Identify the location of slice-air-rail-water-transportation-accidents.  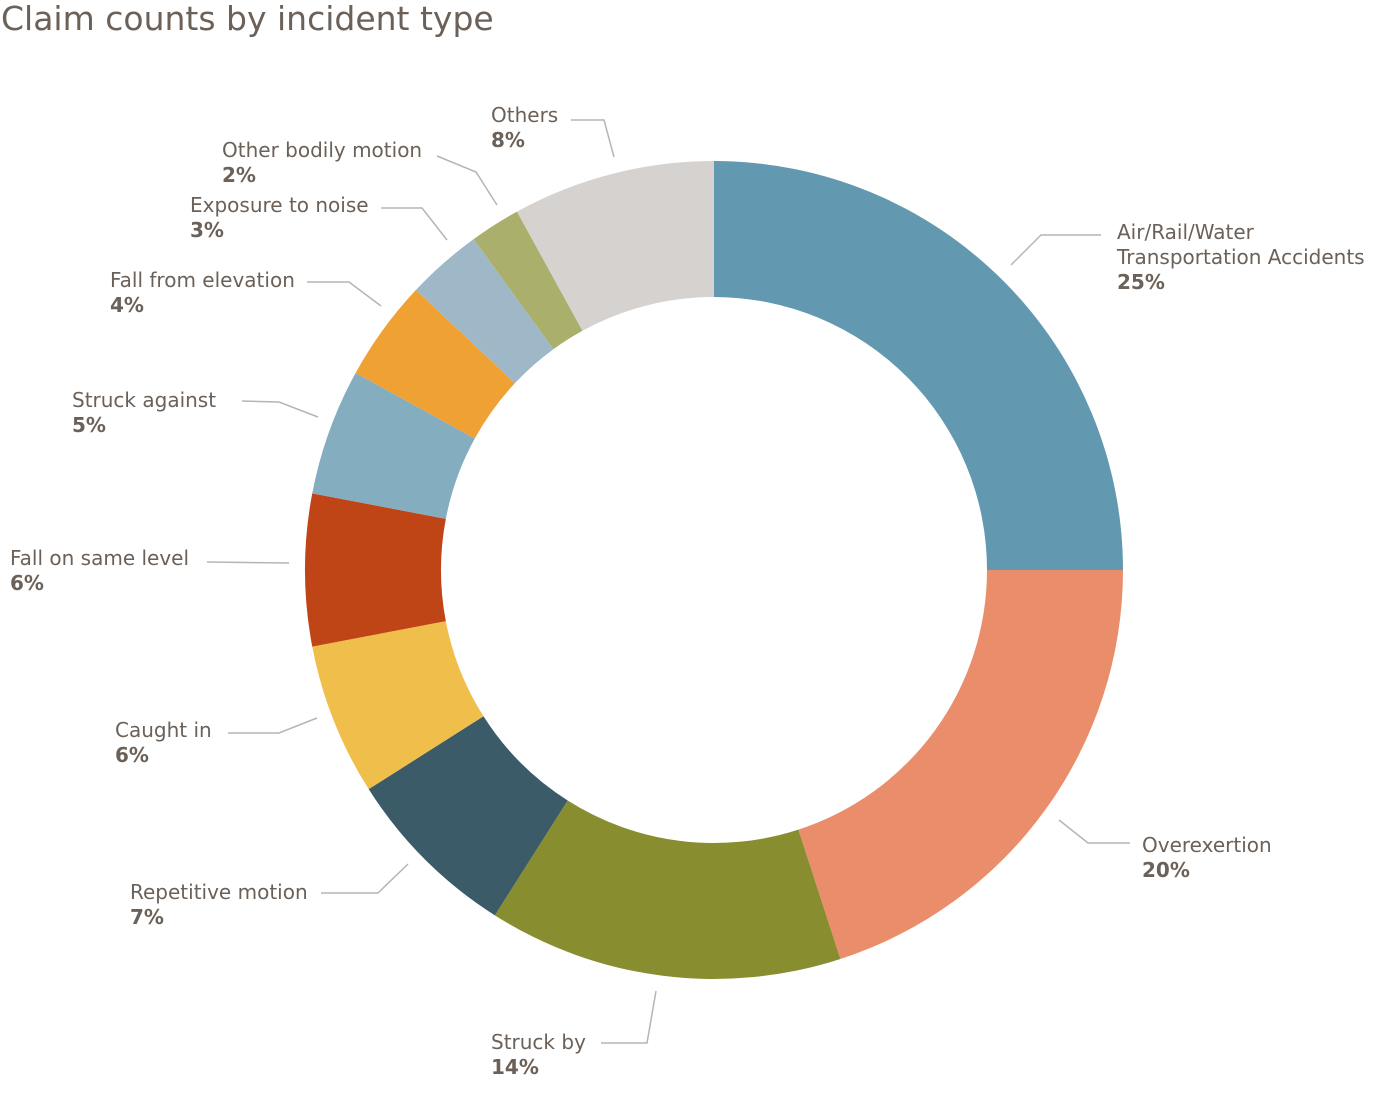
(918, 365).